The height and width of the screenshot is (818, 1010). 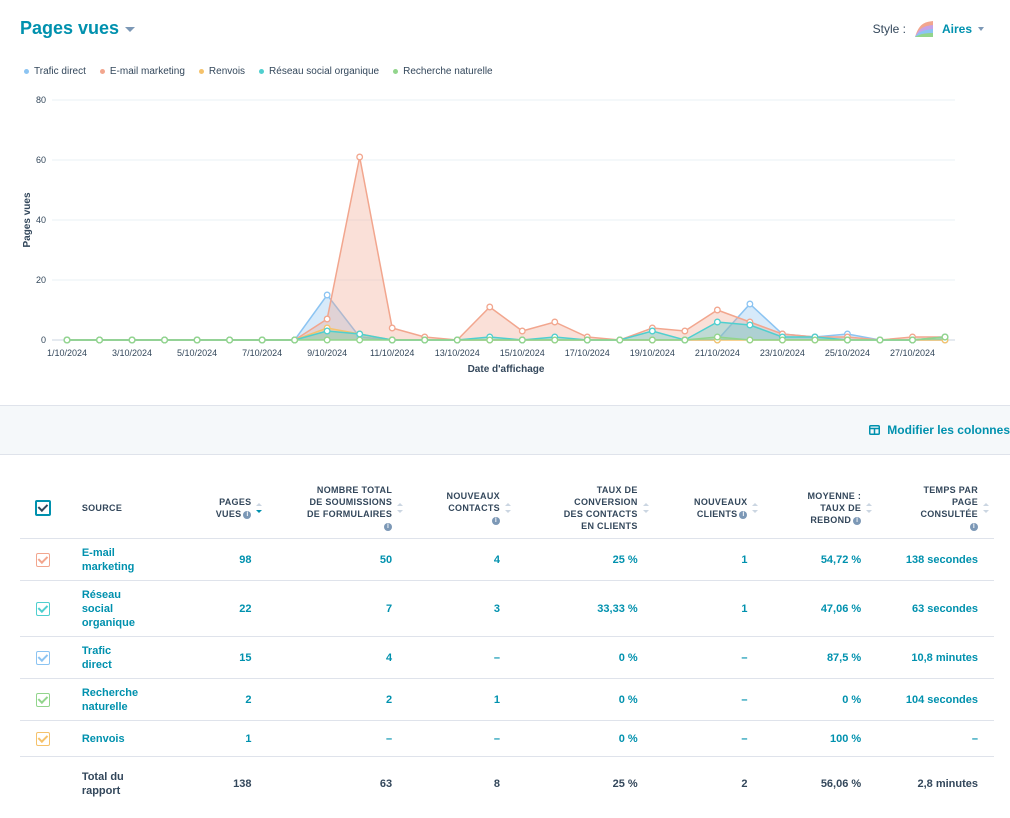 What do you see at coordinates (584, 608) in the screenshot?
I see `cell-conversion-rate: 33,33 %` at bounding box center [584, 608].